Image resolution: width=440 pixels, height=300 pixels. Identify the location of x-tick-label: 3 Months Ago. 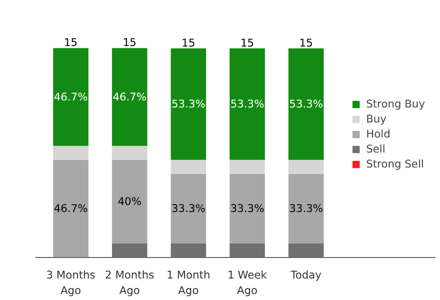
(71, 283).